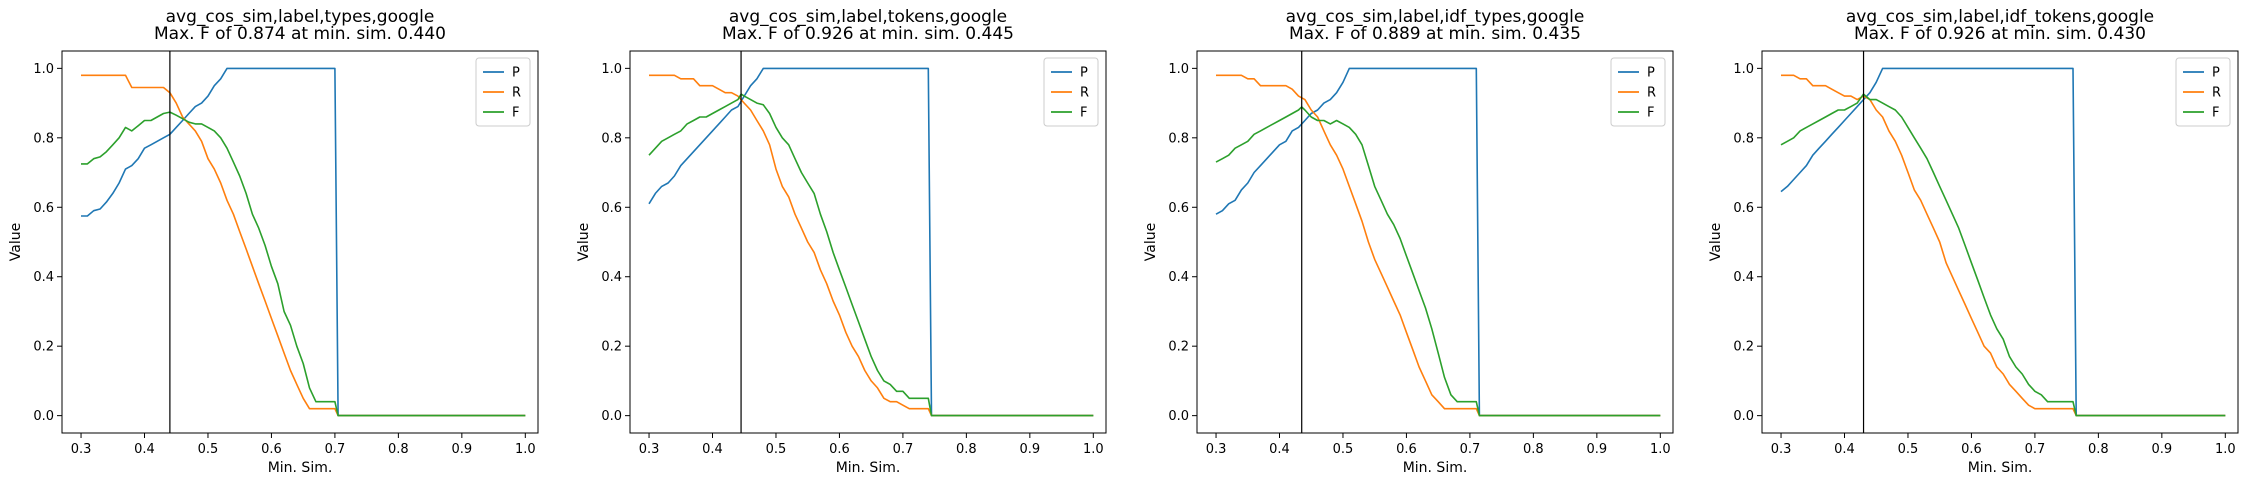  What do you see at coordinates (868, 34) in the screenshot?
I see `chart-subtitle: Max. F of 0.926 at min. sim. 0.445` at bounding box center [868, 34].